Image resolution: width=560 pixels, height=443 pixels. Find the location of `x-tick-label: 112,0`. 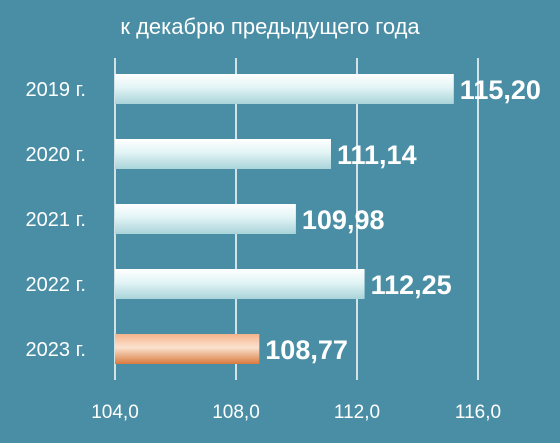

x-tick-label: 112,0 is located at coordinates (357, 412).